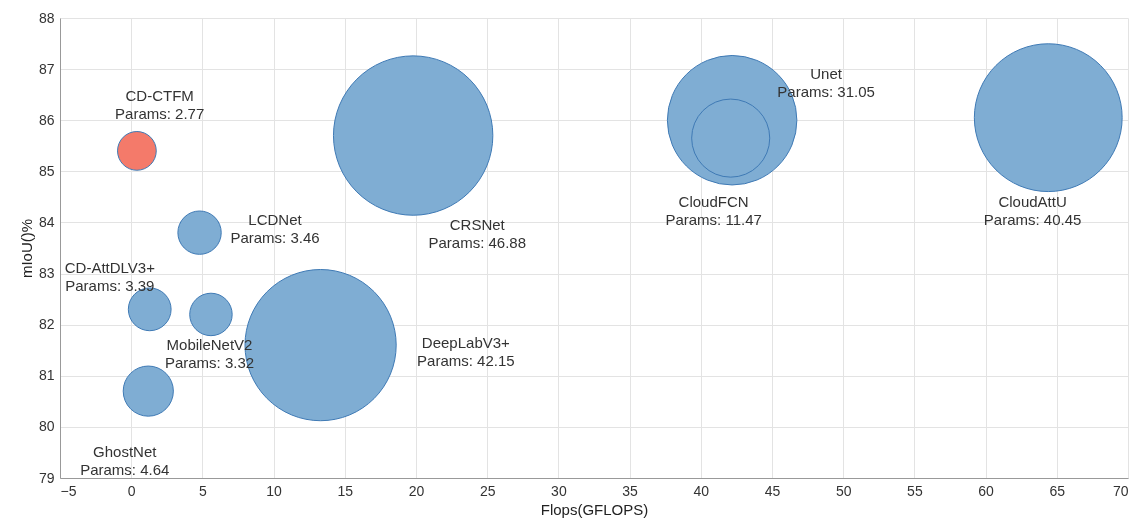 Image resolution: width=1133 pixels, height=529 pixels. I want to click on x-tick-label: 70, so click(1120, 490).